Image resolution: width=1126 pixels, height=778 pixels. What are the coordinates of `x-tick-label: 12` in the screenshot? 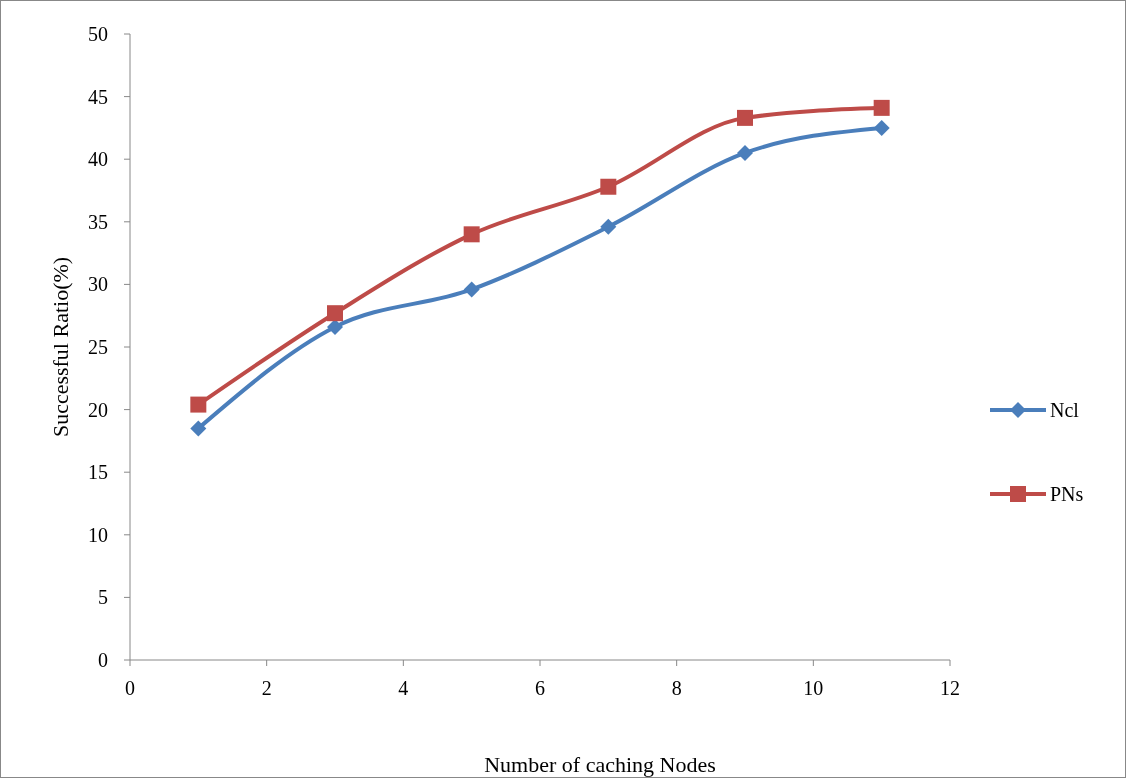 It's located at (950, 688).